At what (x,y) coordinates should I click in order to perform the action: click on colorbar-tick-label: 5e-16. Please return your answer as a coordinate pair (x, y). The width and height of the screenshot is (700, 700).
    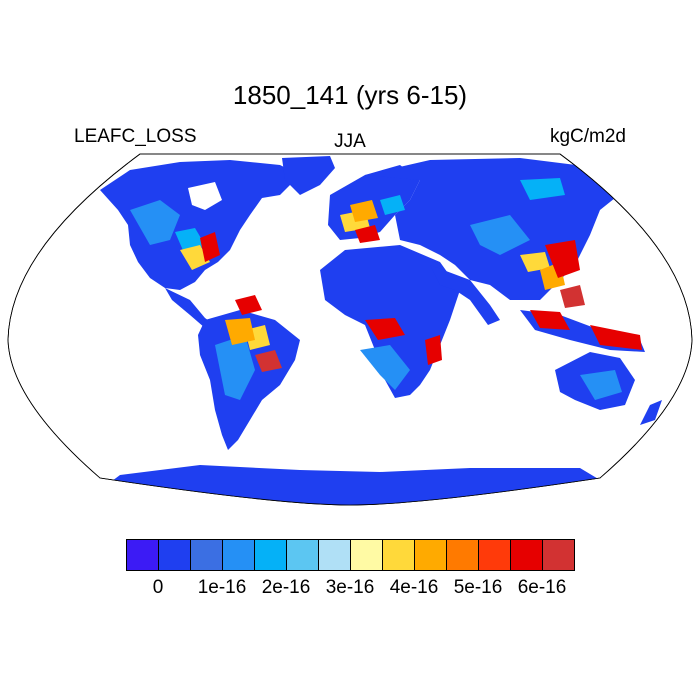
    Looking at the image, I should click on (478, 587).